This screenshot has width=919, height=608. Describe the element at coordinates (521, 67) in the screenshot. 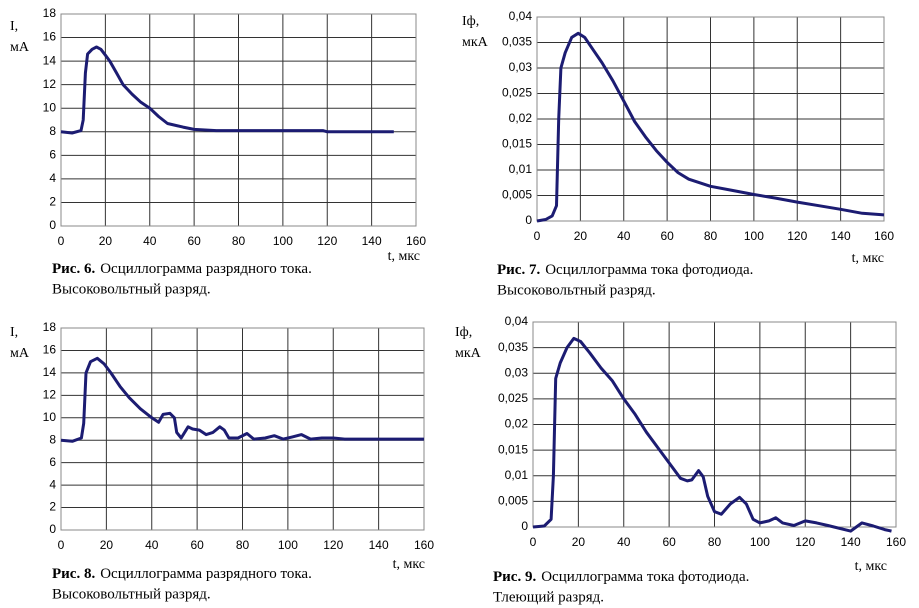

I see `y-tick-label: 0,03` at that location.